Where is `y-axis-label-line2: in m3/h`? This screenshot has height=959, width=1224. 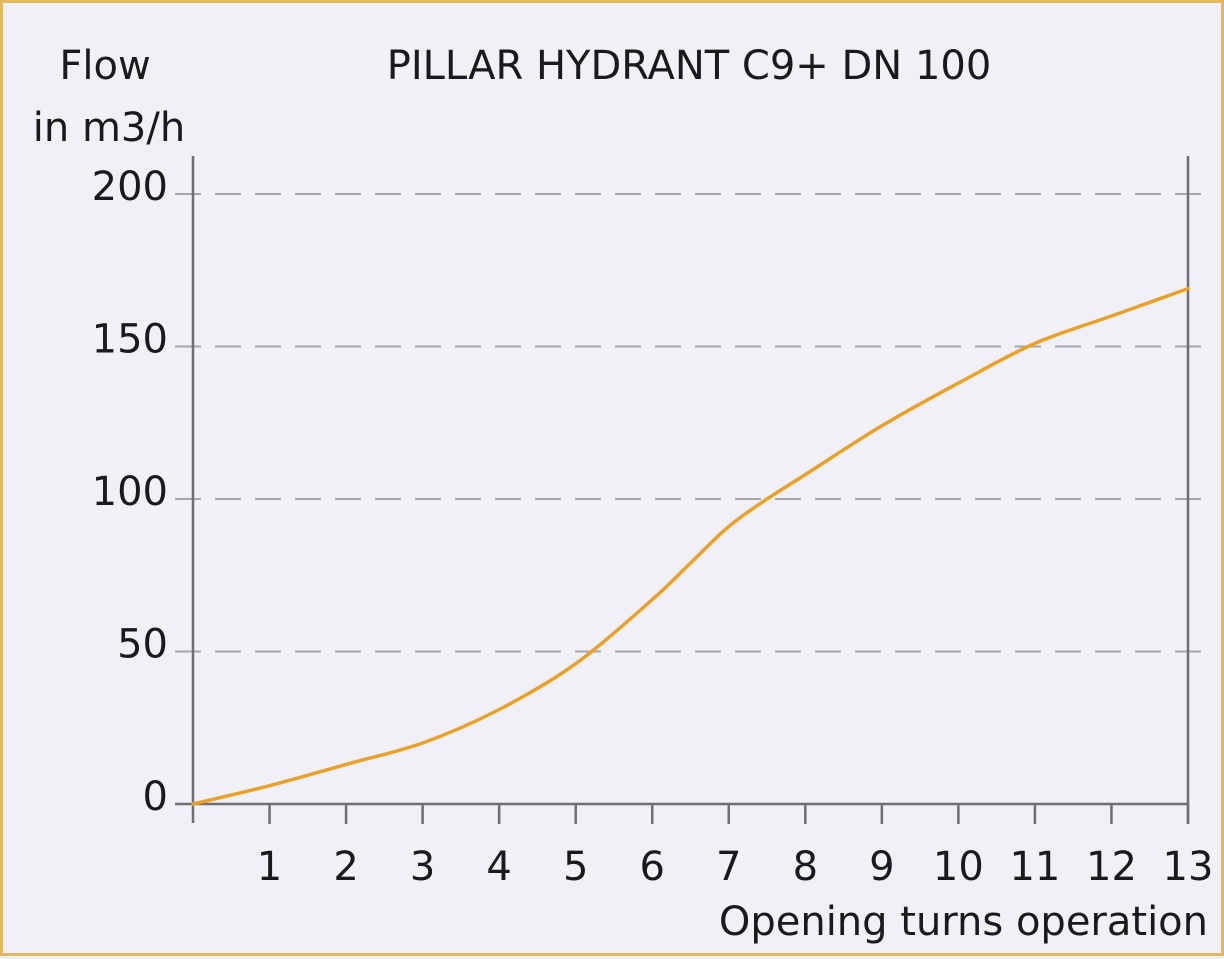
y-axis-label-line2: in m3/h is located at coordinates (109, 128).